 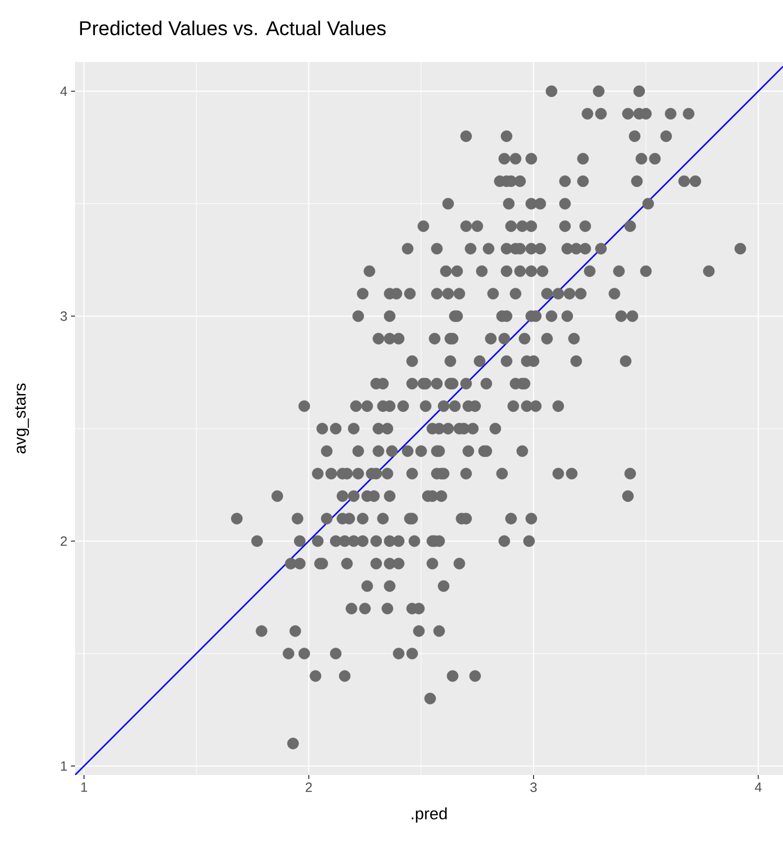 What do you see at coordinates (22, 418) in the screenshot?
I see `y-axis-title: avg_stars` at bounding box center [22, 418].